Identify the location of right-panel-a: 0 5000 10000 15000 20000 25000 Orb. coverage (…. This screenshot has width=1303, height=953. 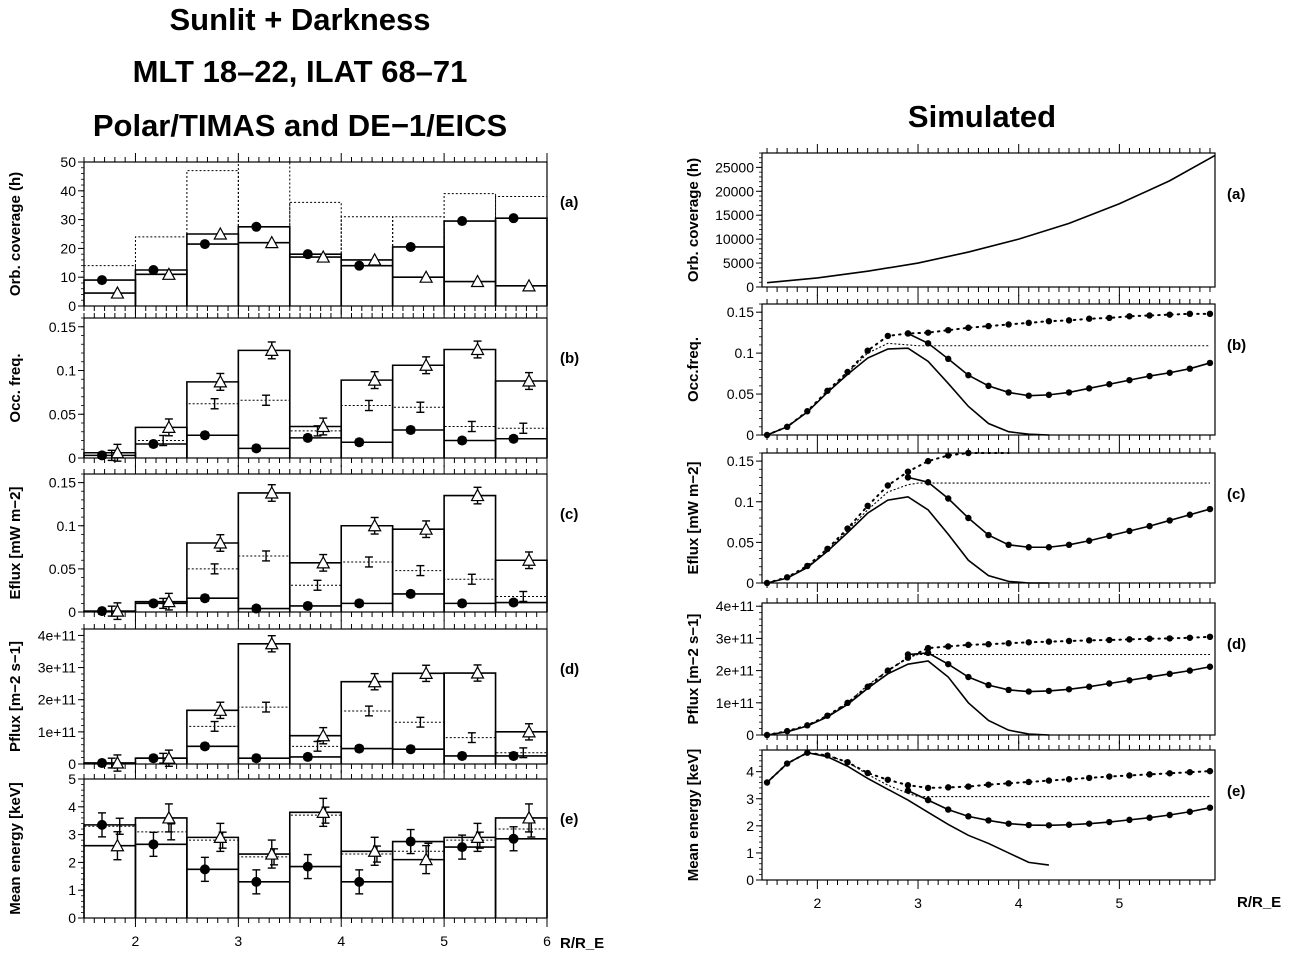
(965, 220).